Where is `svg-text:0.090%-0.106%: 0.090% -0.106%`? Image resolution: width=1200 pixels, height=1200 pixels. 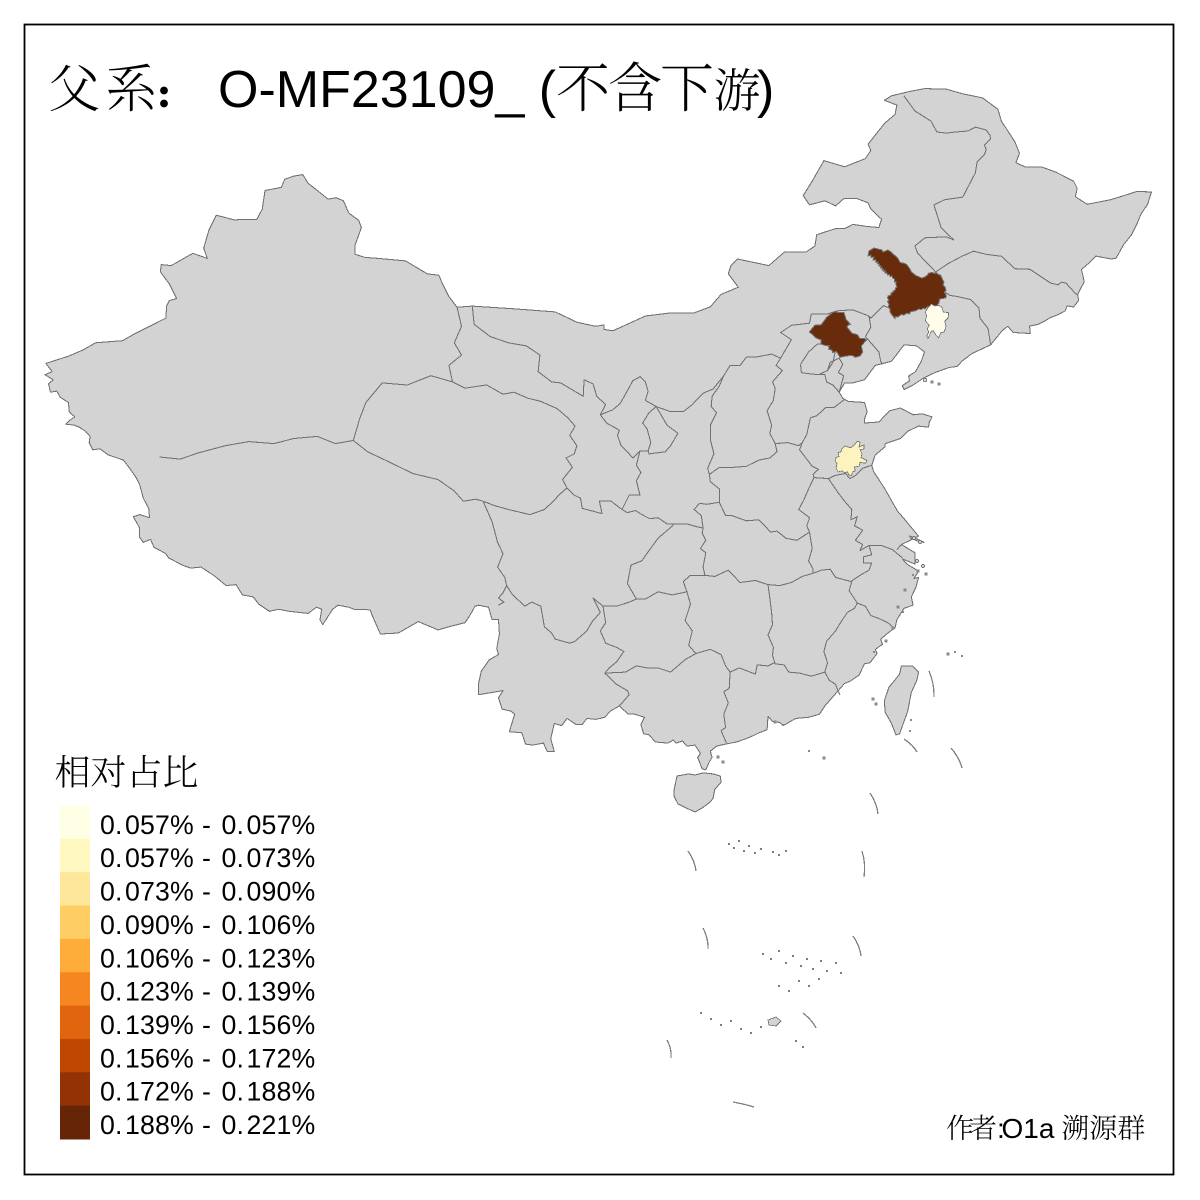
svg-text:0.090%-0.106%: 0.090% -0.106% is located at coordinates (207, 925).